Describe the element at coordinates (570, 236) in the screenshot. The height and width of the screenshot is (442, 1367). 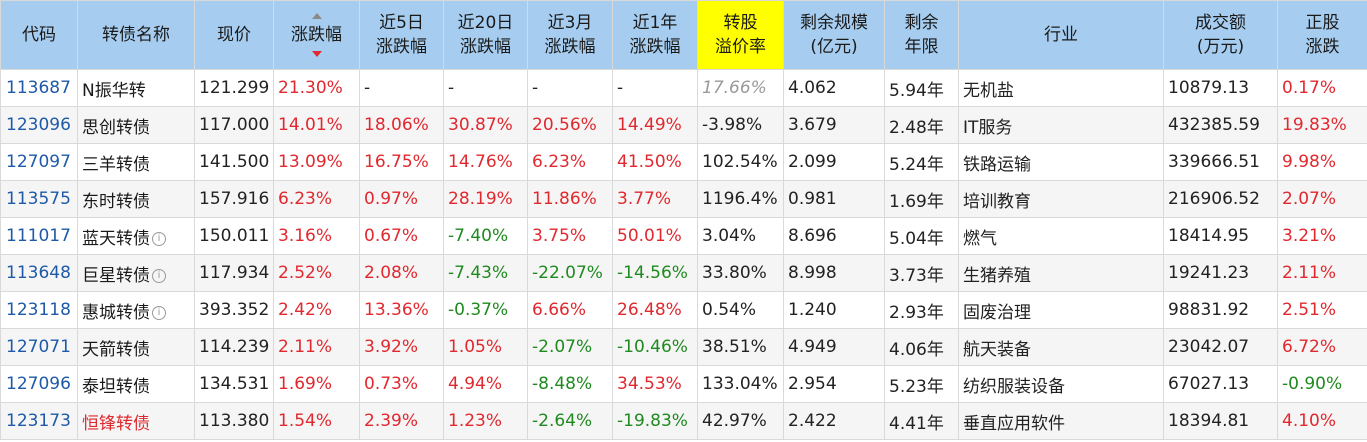
I see `change-3m-cell: 3.75%` at that location.